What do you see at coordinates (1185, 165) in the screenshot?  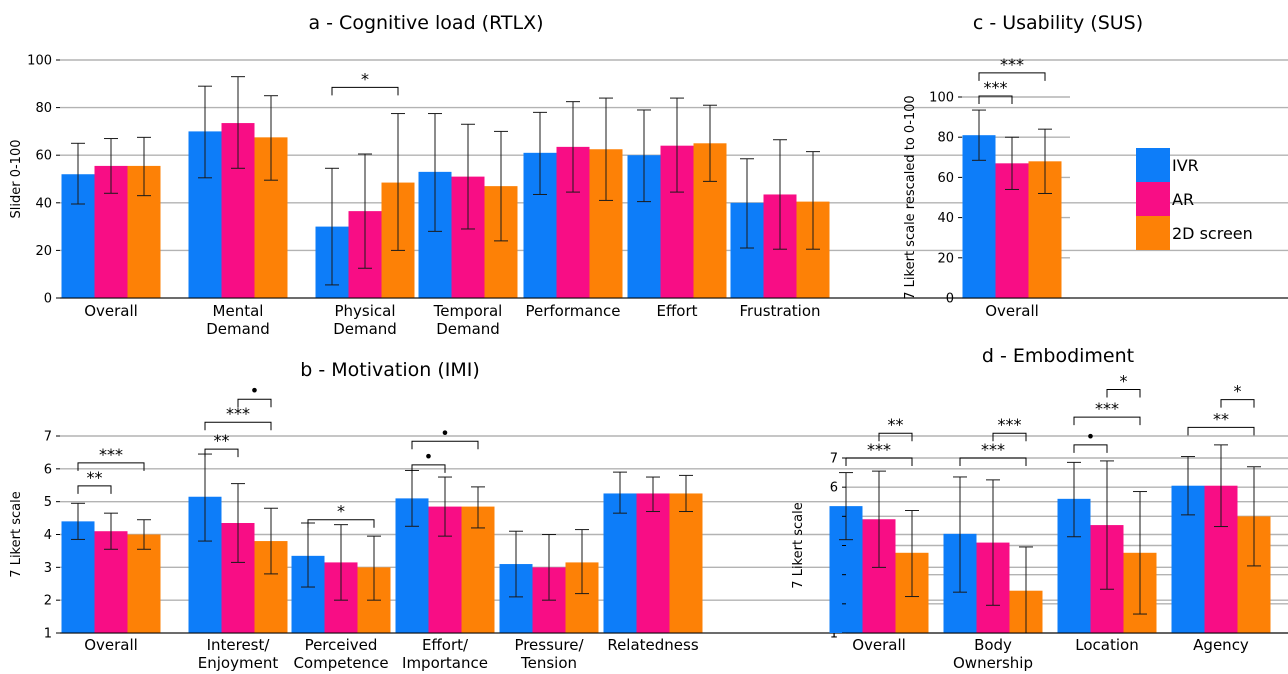 I see `legend-label-ivr: IVR` at bounding box center [1185, 165].